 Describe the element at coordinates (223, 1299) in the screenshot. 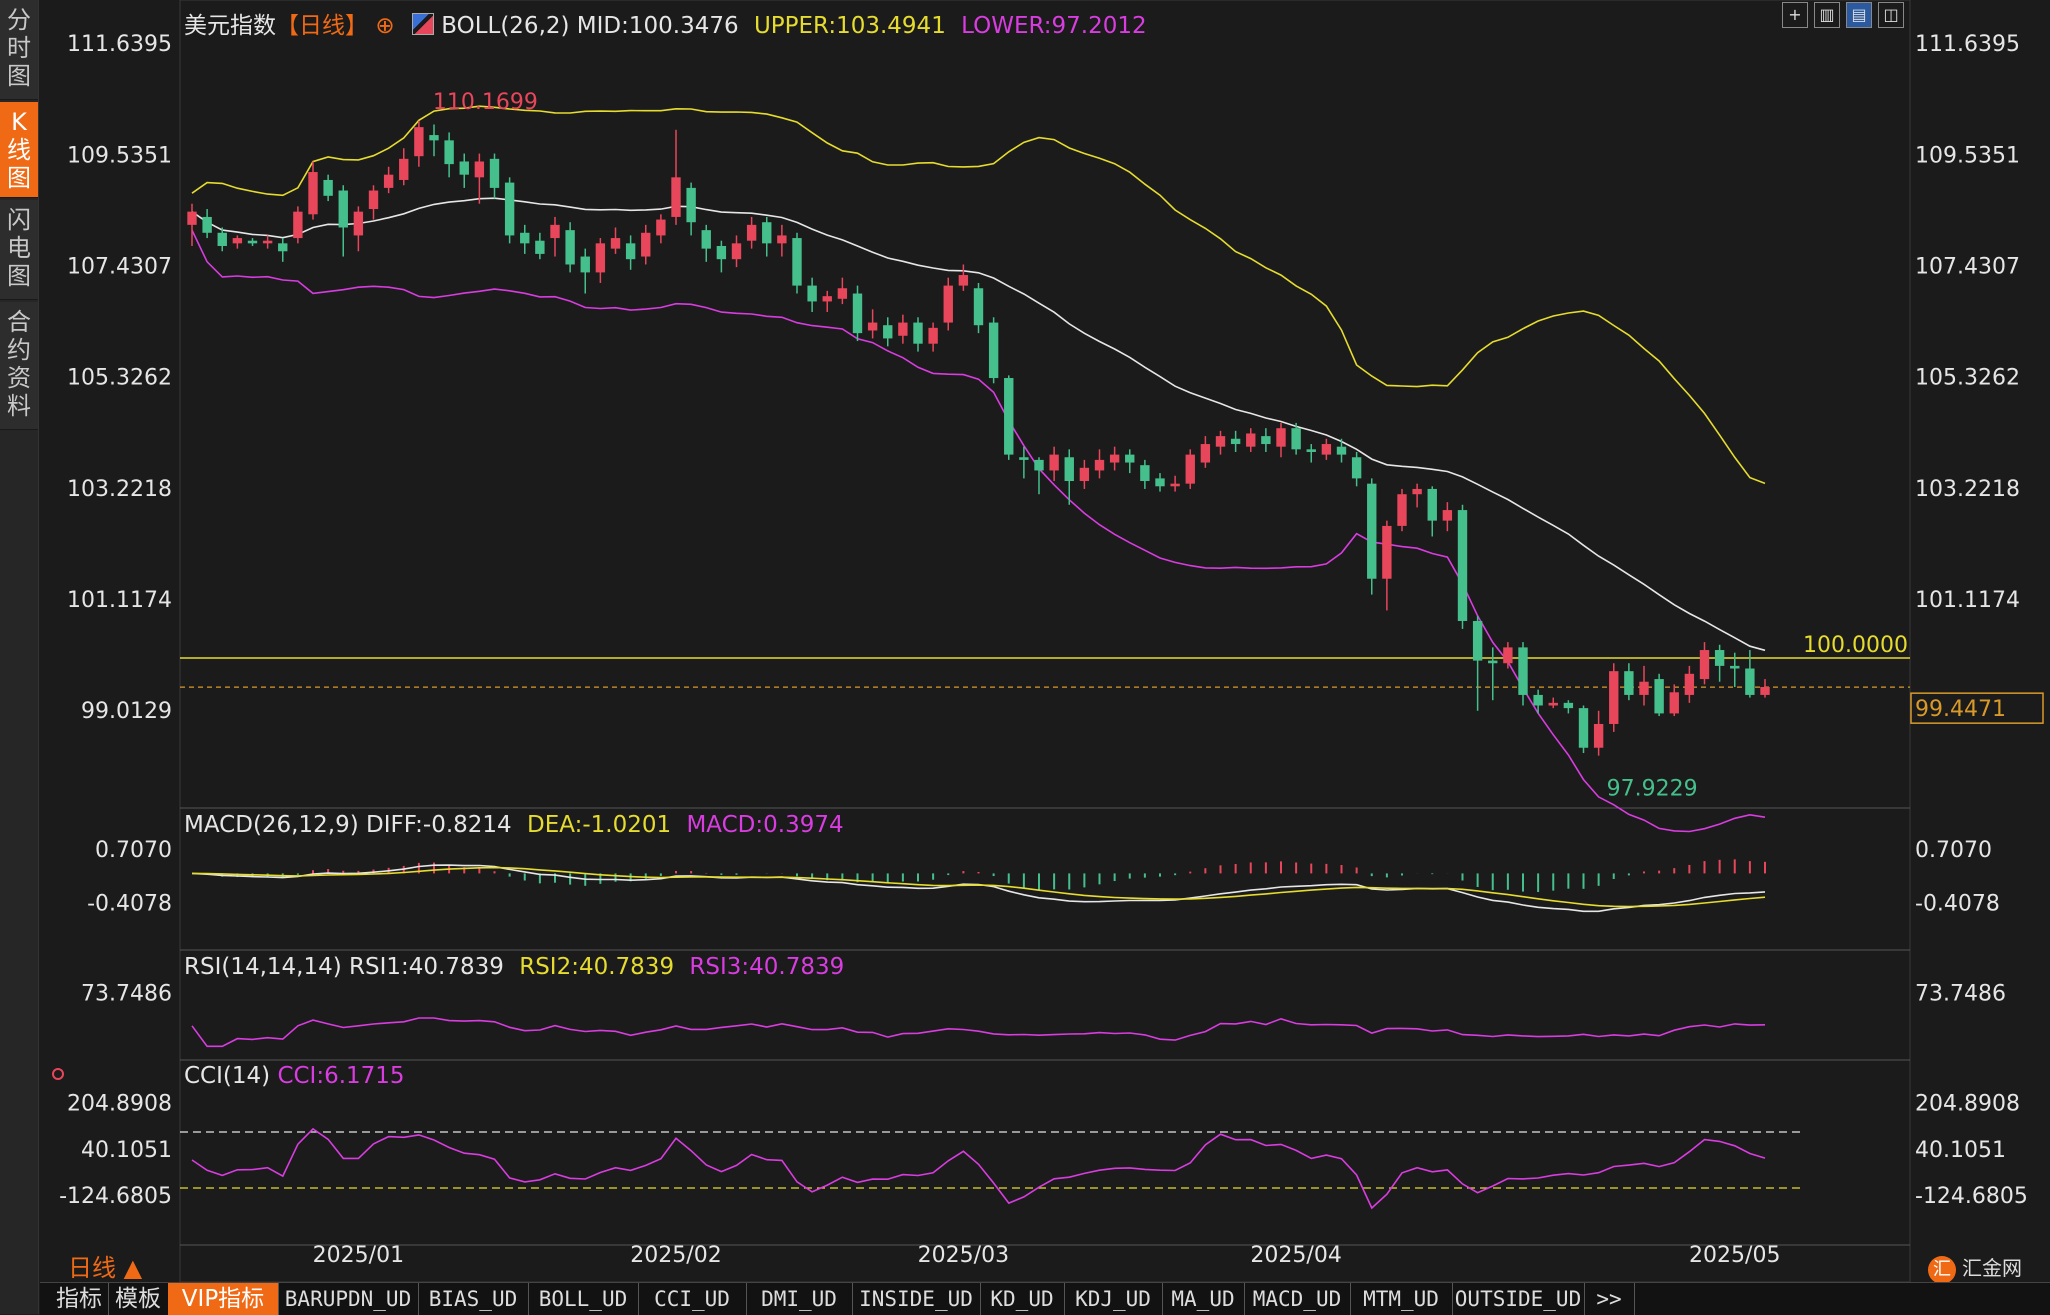

I see `indicator-tab: VIP指标` at that location.